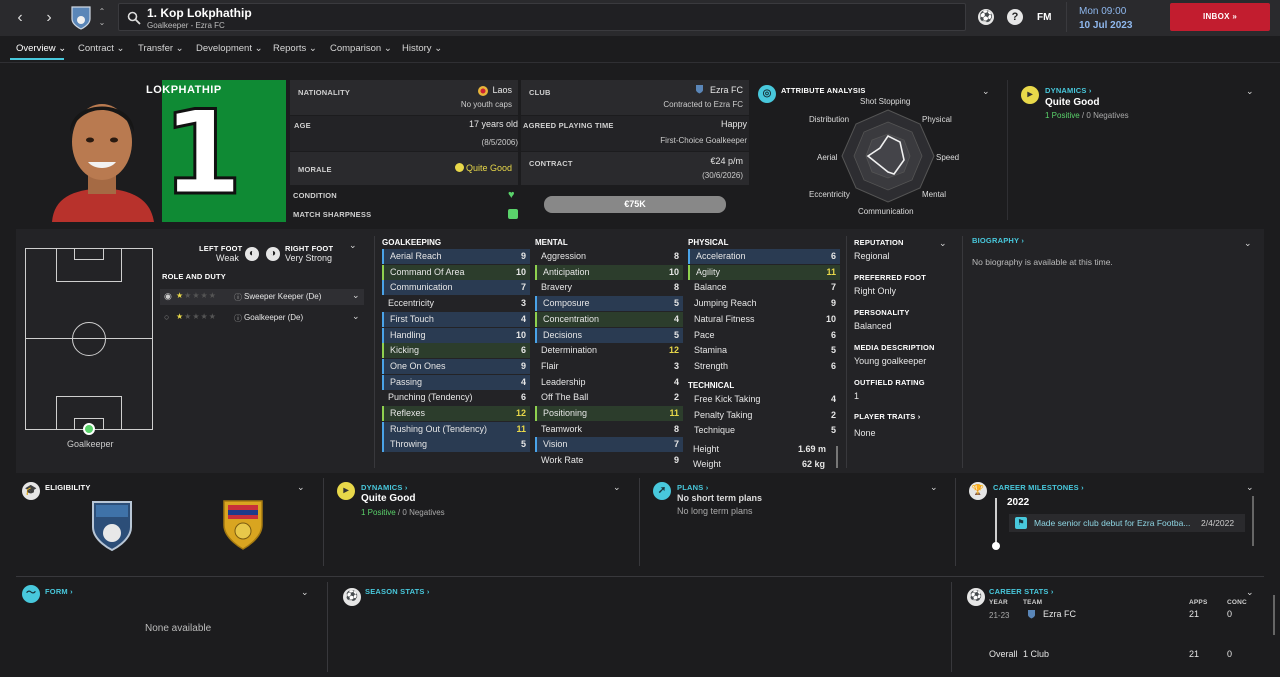 This screenshot has width=1280, height=677. Describe the element at coordinates (764, 430) in the screenshot. I see `attribute-row: Technique 5` at that location.